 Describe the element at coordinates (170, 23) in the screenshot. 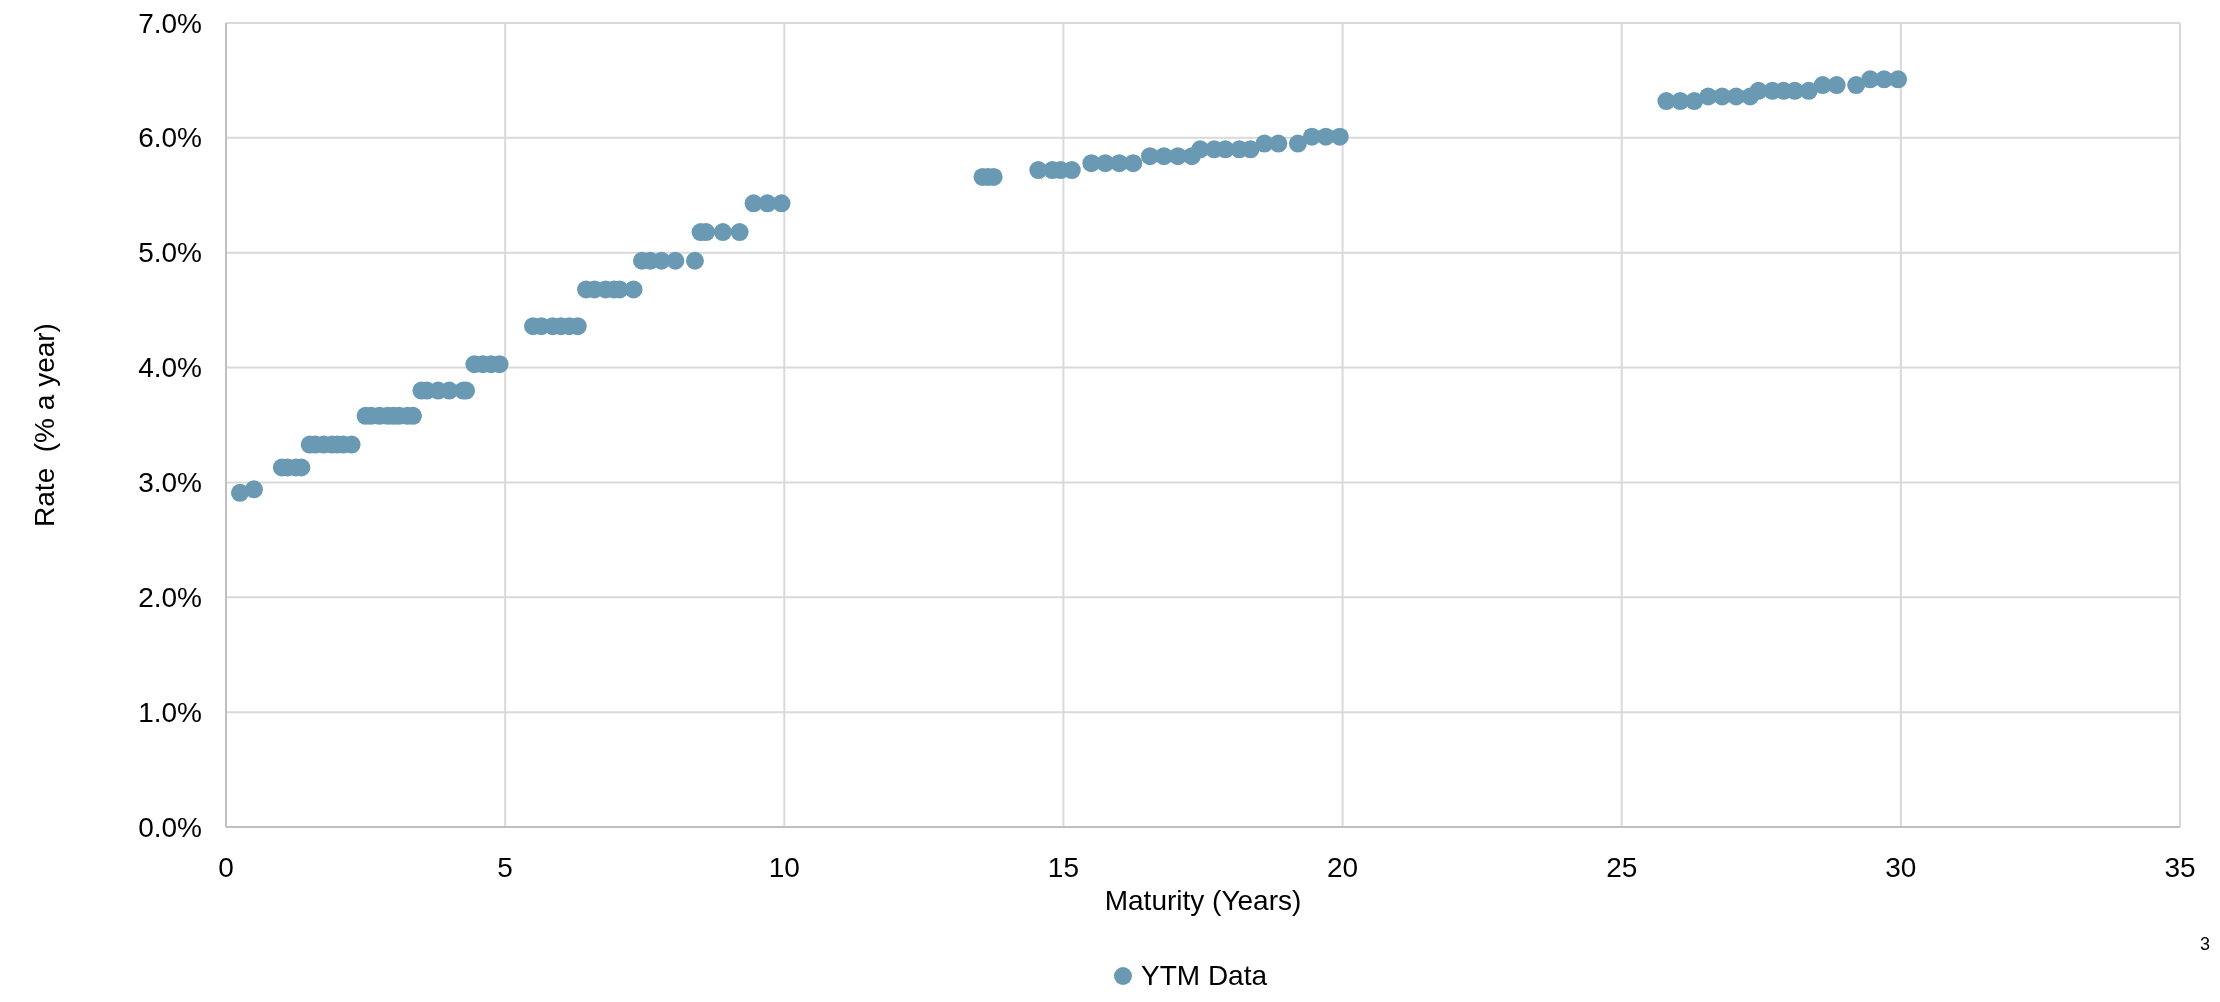

I see `y-tick-label: 7.0%` at that location.